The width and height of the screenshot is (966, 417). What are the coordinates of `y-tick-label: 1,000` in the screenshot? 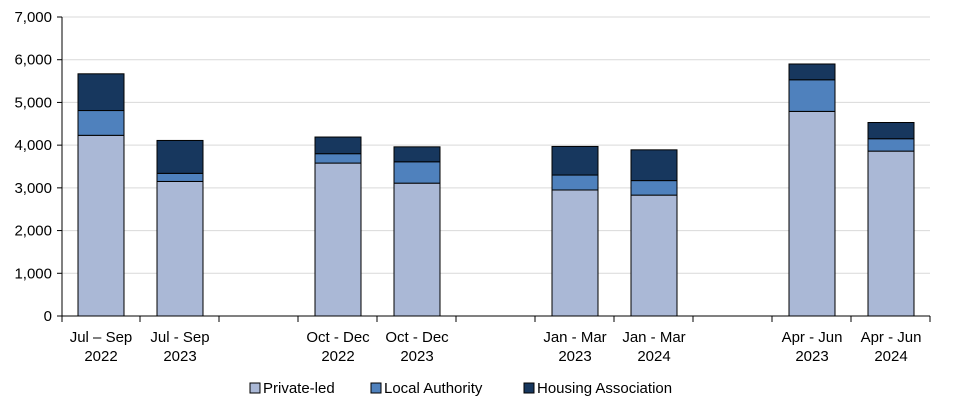 It's located at (33, 273).